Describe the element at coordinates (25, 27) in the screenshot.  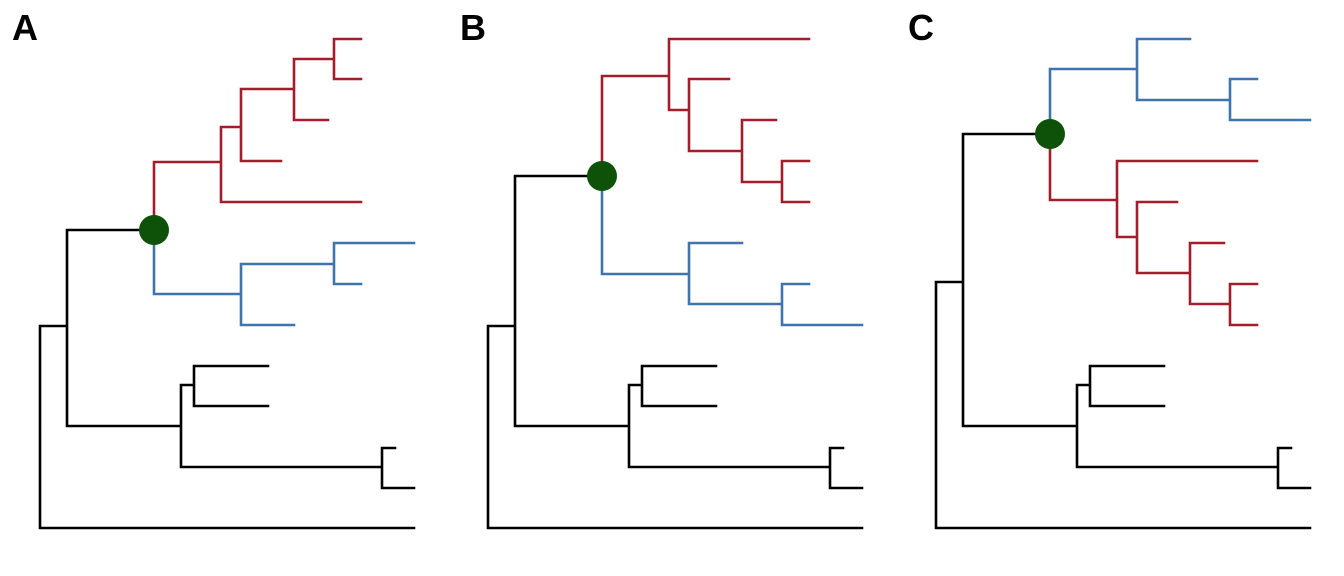
I see `panel-a-label: A` at that location.